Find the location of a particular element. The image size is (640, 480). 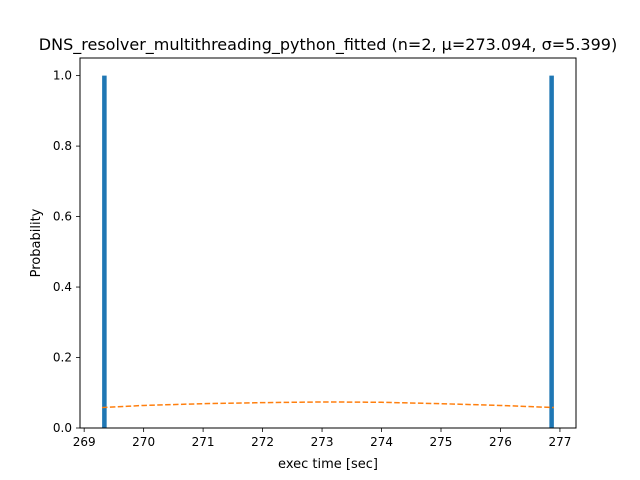

x-tick-label: 270 is located at coordinates (143, 442).